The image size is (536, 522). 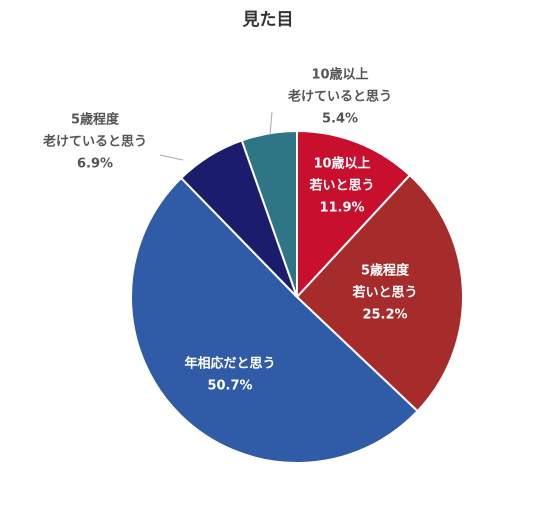 I want to click on value-label: 5.4%, so click(x=340, y=119).